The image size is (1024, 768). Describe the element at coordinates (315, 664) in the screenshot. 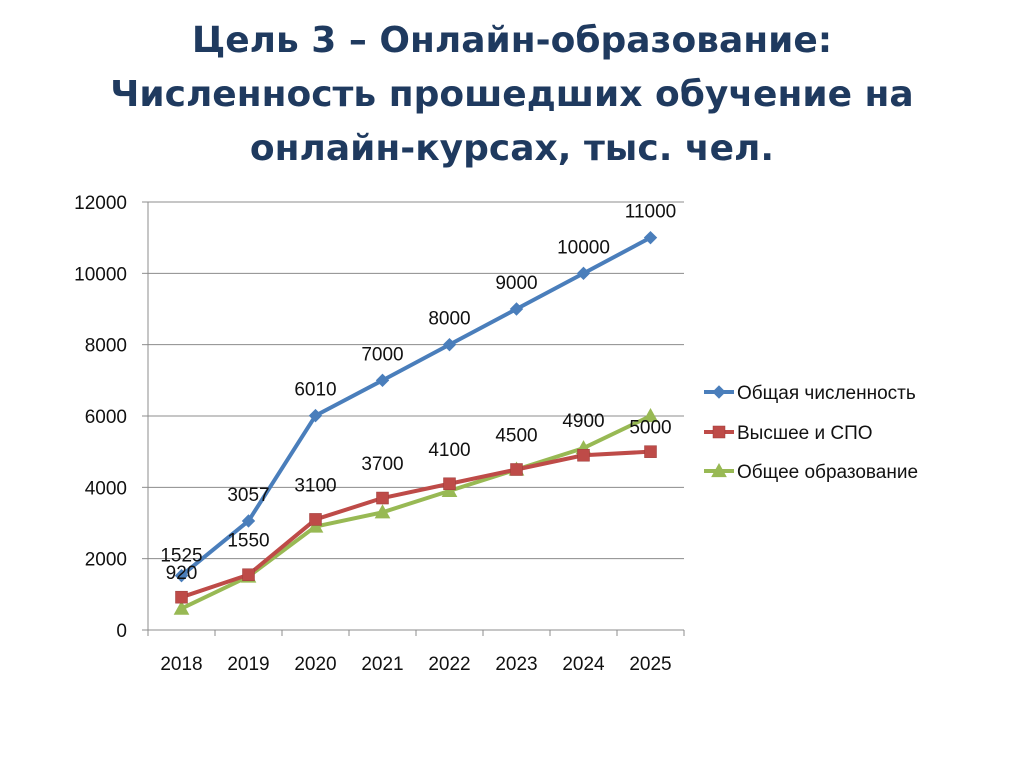

I see `x-tick-label-2020: 2020` at that location.